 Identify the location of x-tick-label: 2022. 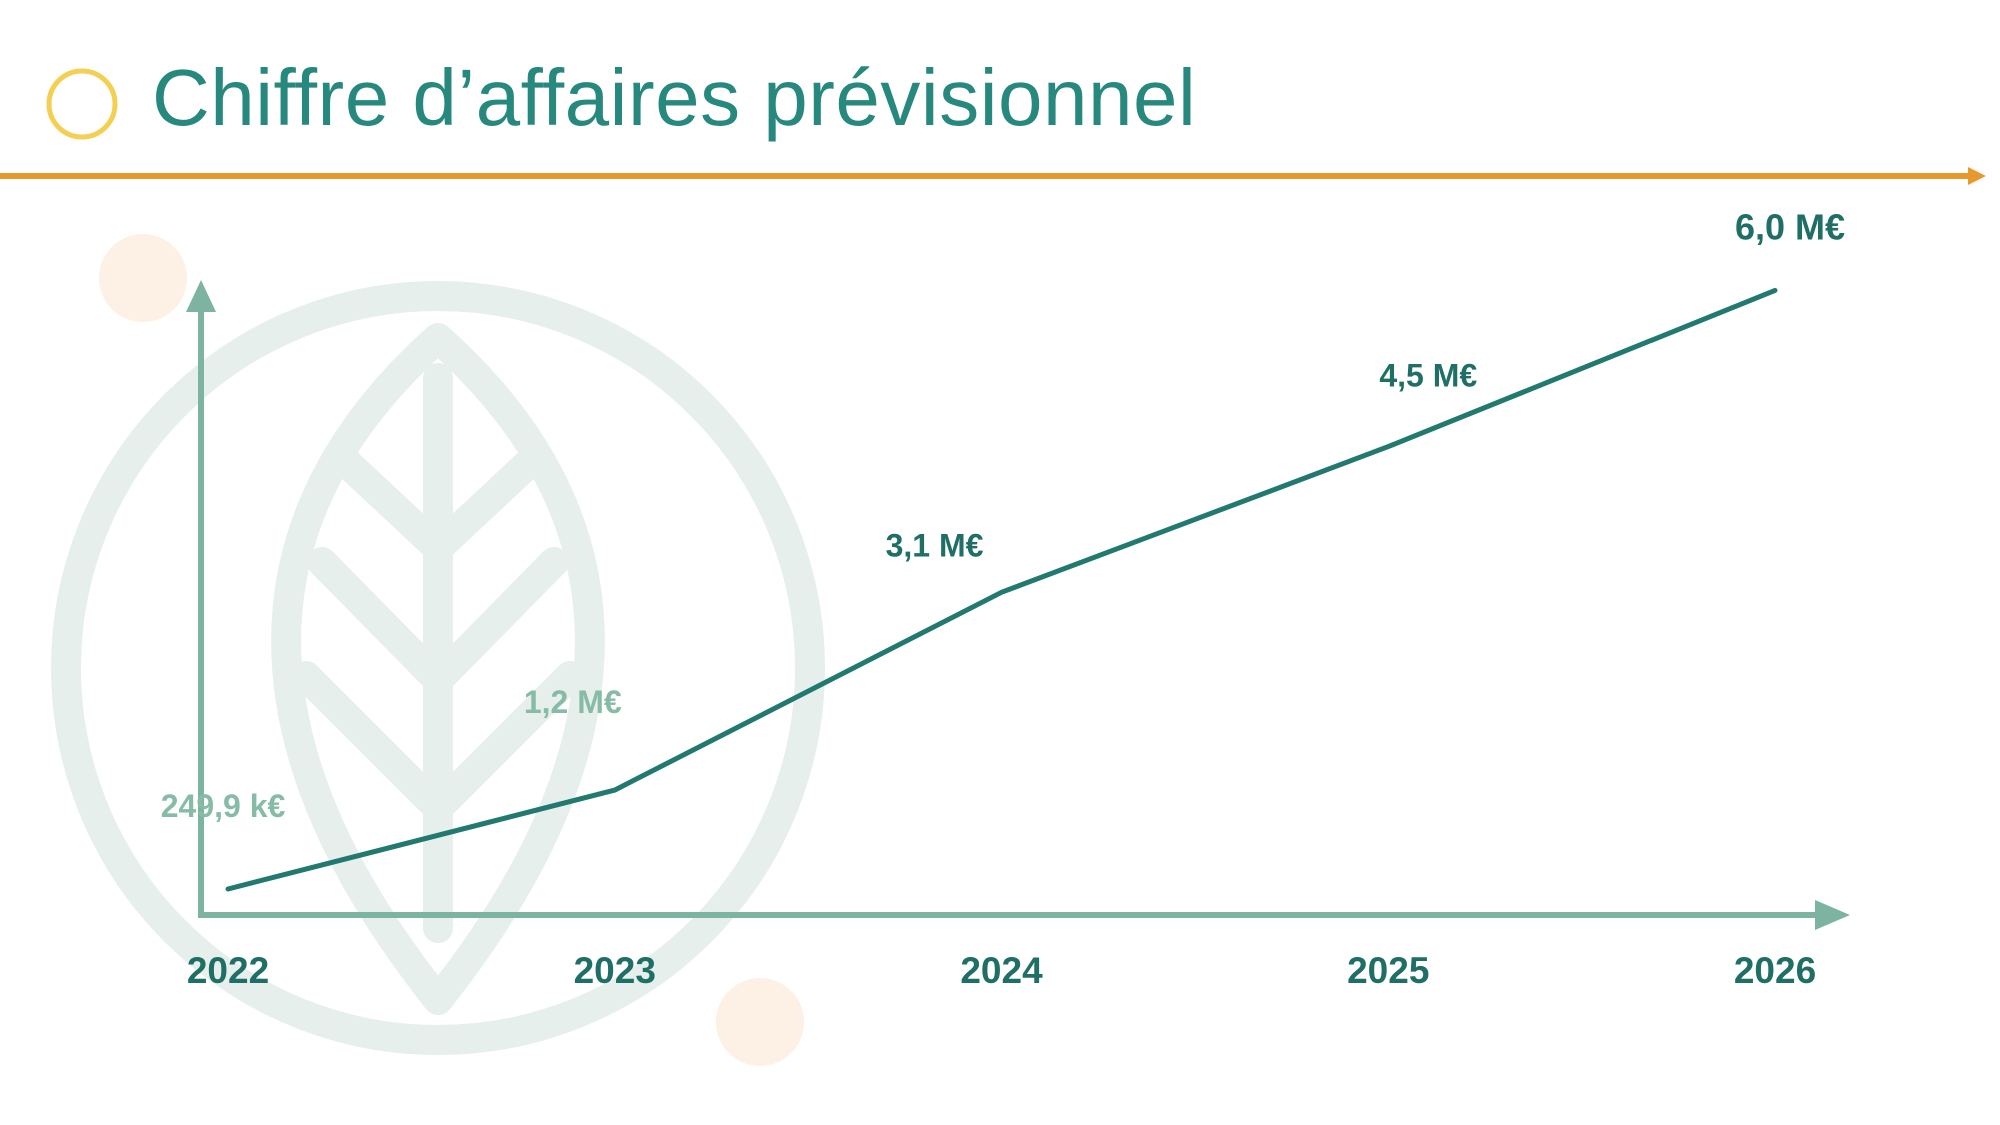
(228, 970).